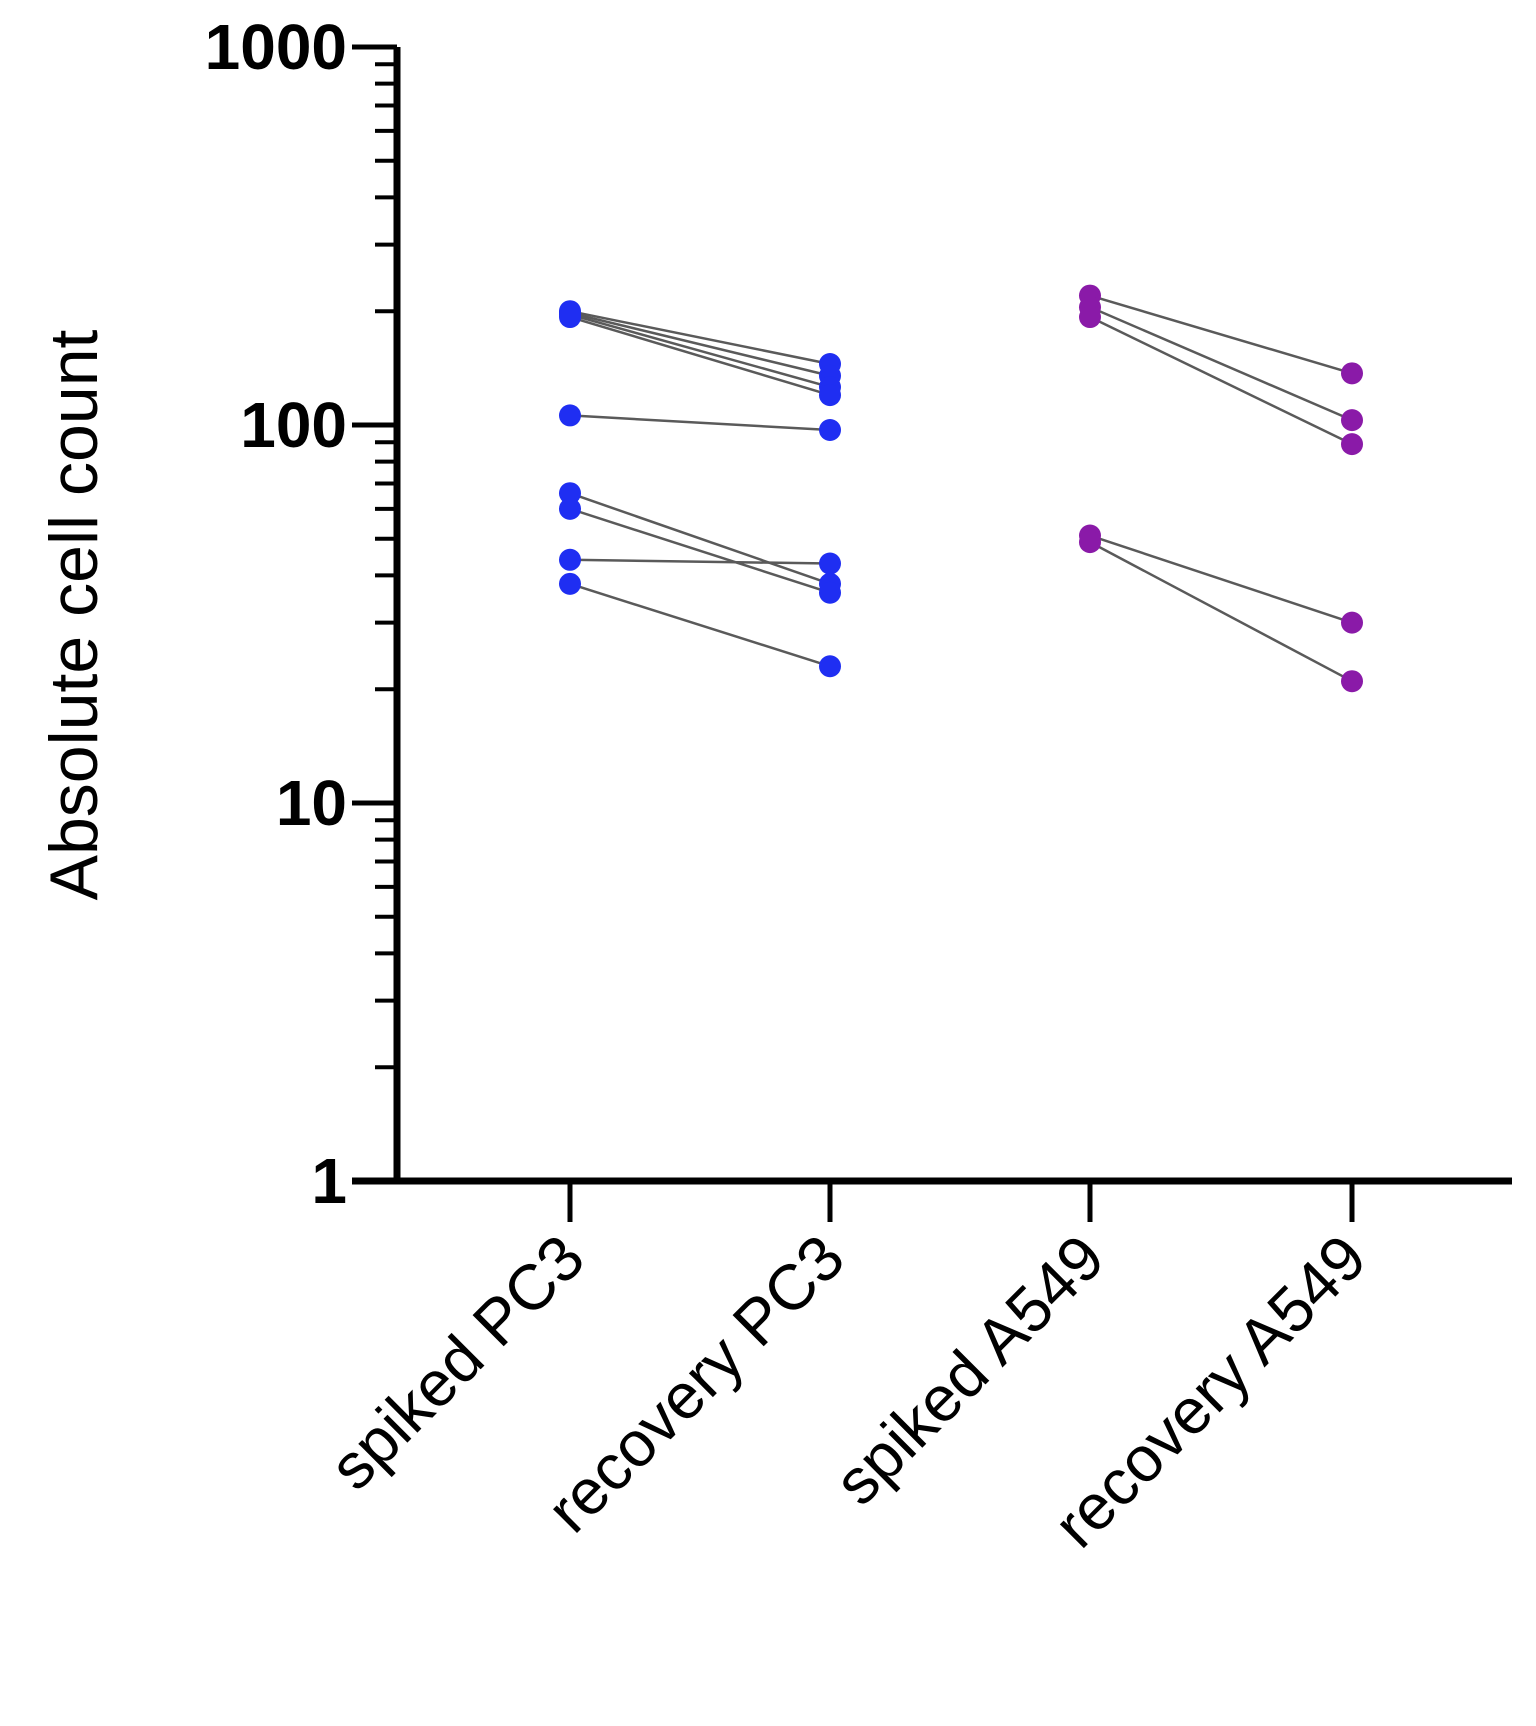  I want to click on y-axis: 1 10 100 1000, so click(303, 614).